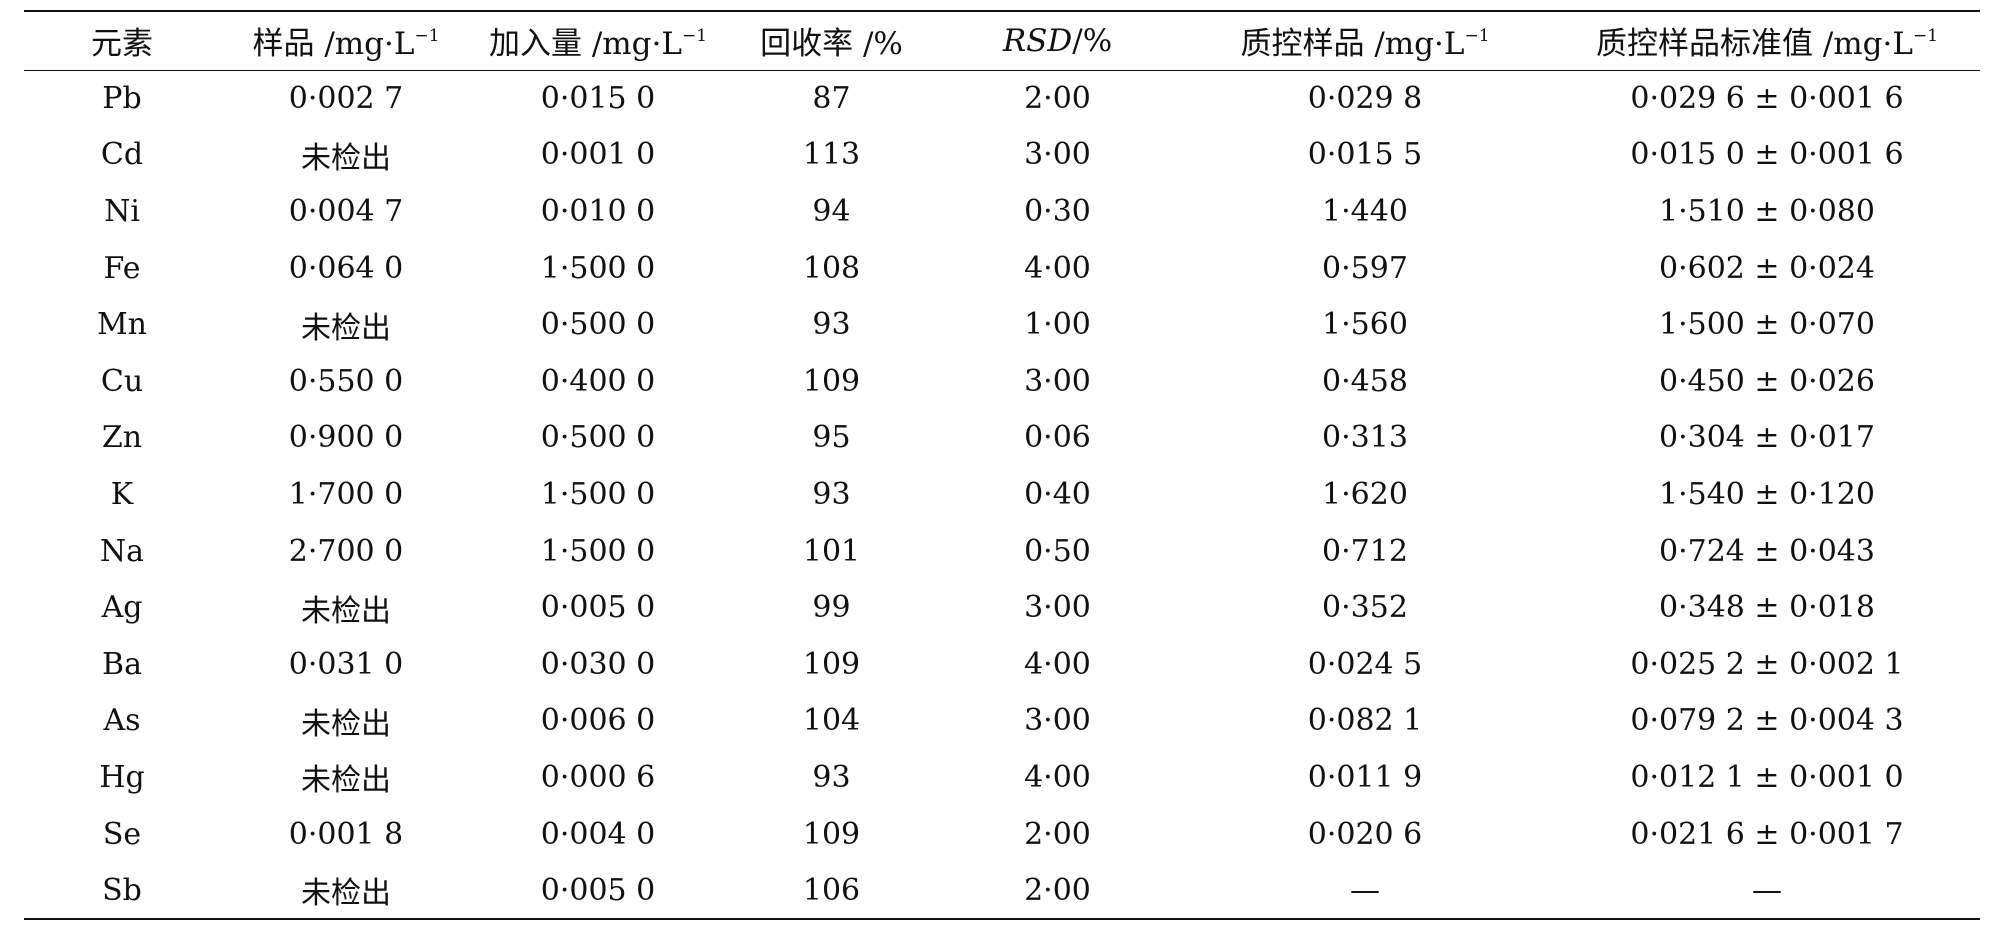  Describe the element at coordinates (1767, 664) in the screenshot. I see `cell-qc-standard: 0·025 2 ± 0·002 1` at that location.